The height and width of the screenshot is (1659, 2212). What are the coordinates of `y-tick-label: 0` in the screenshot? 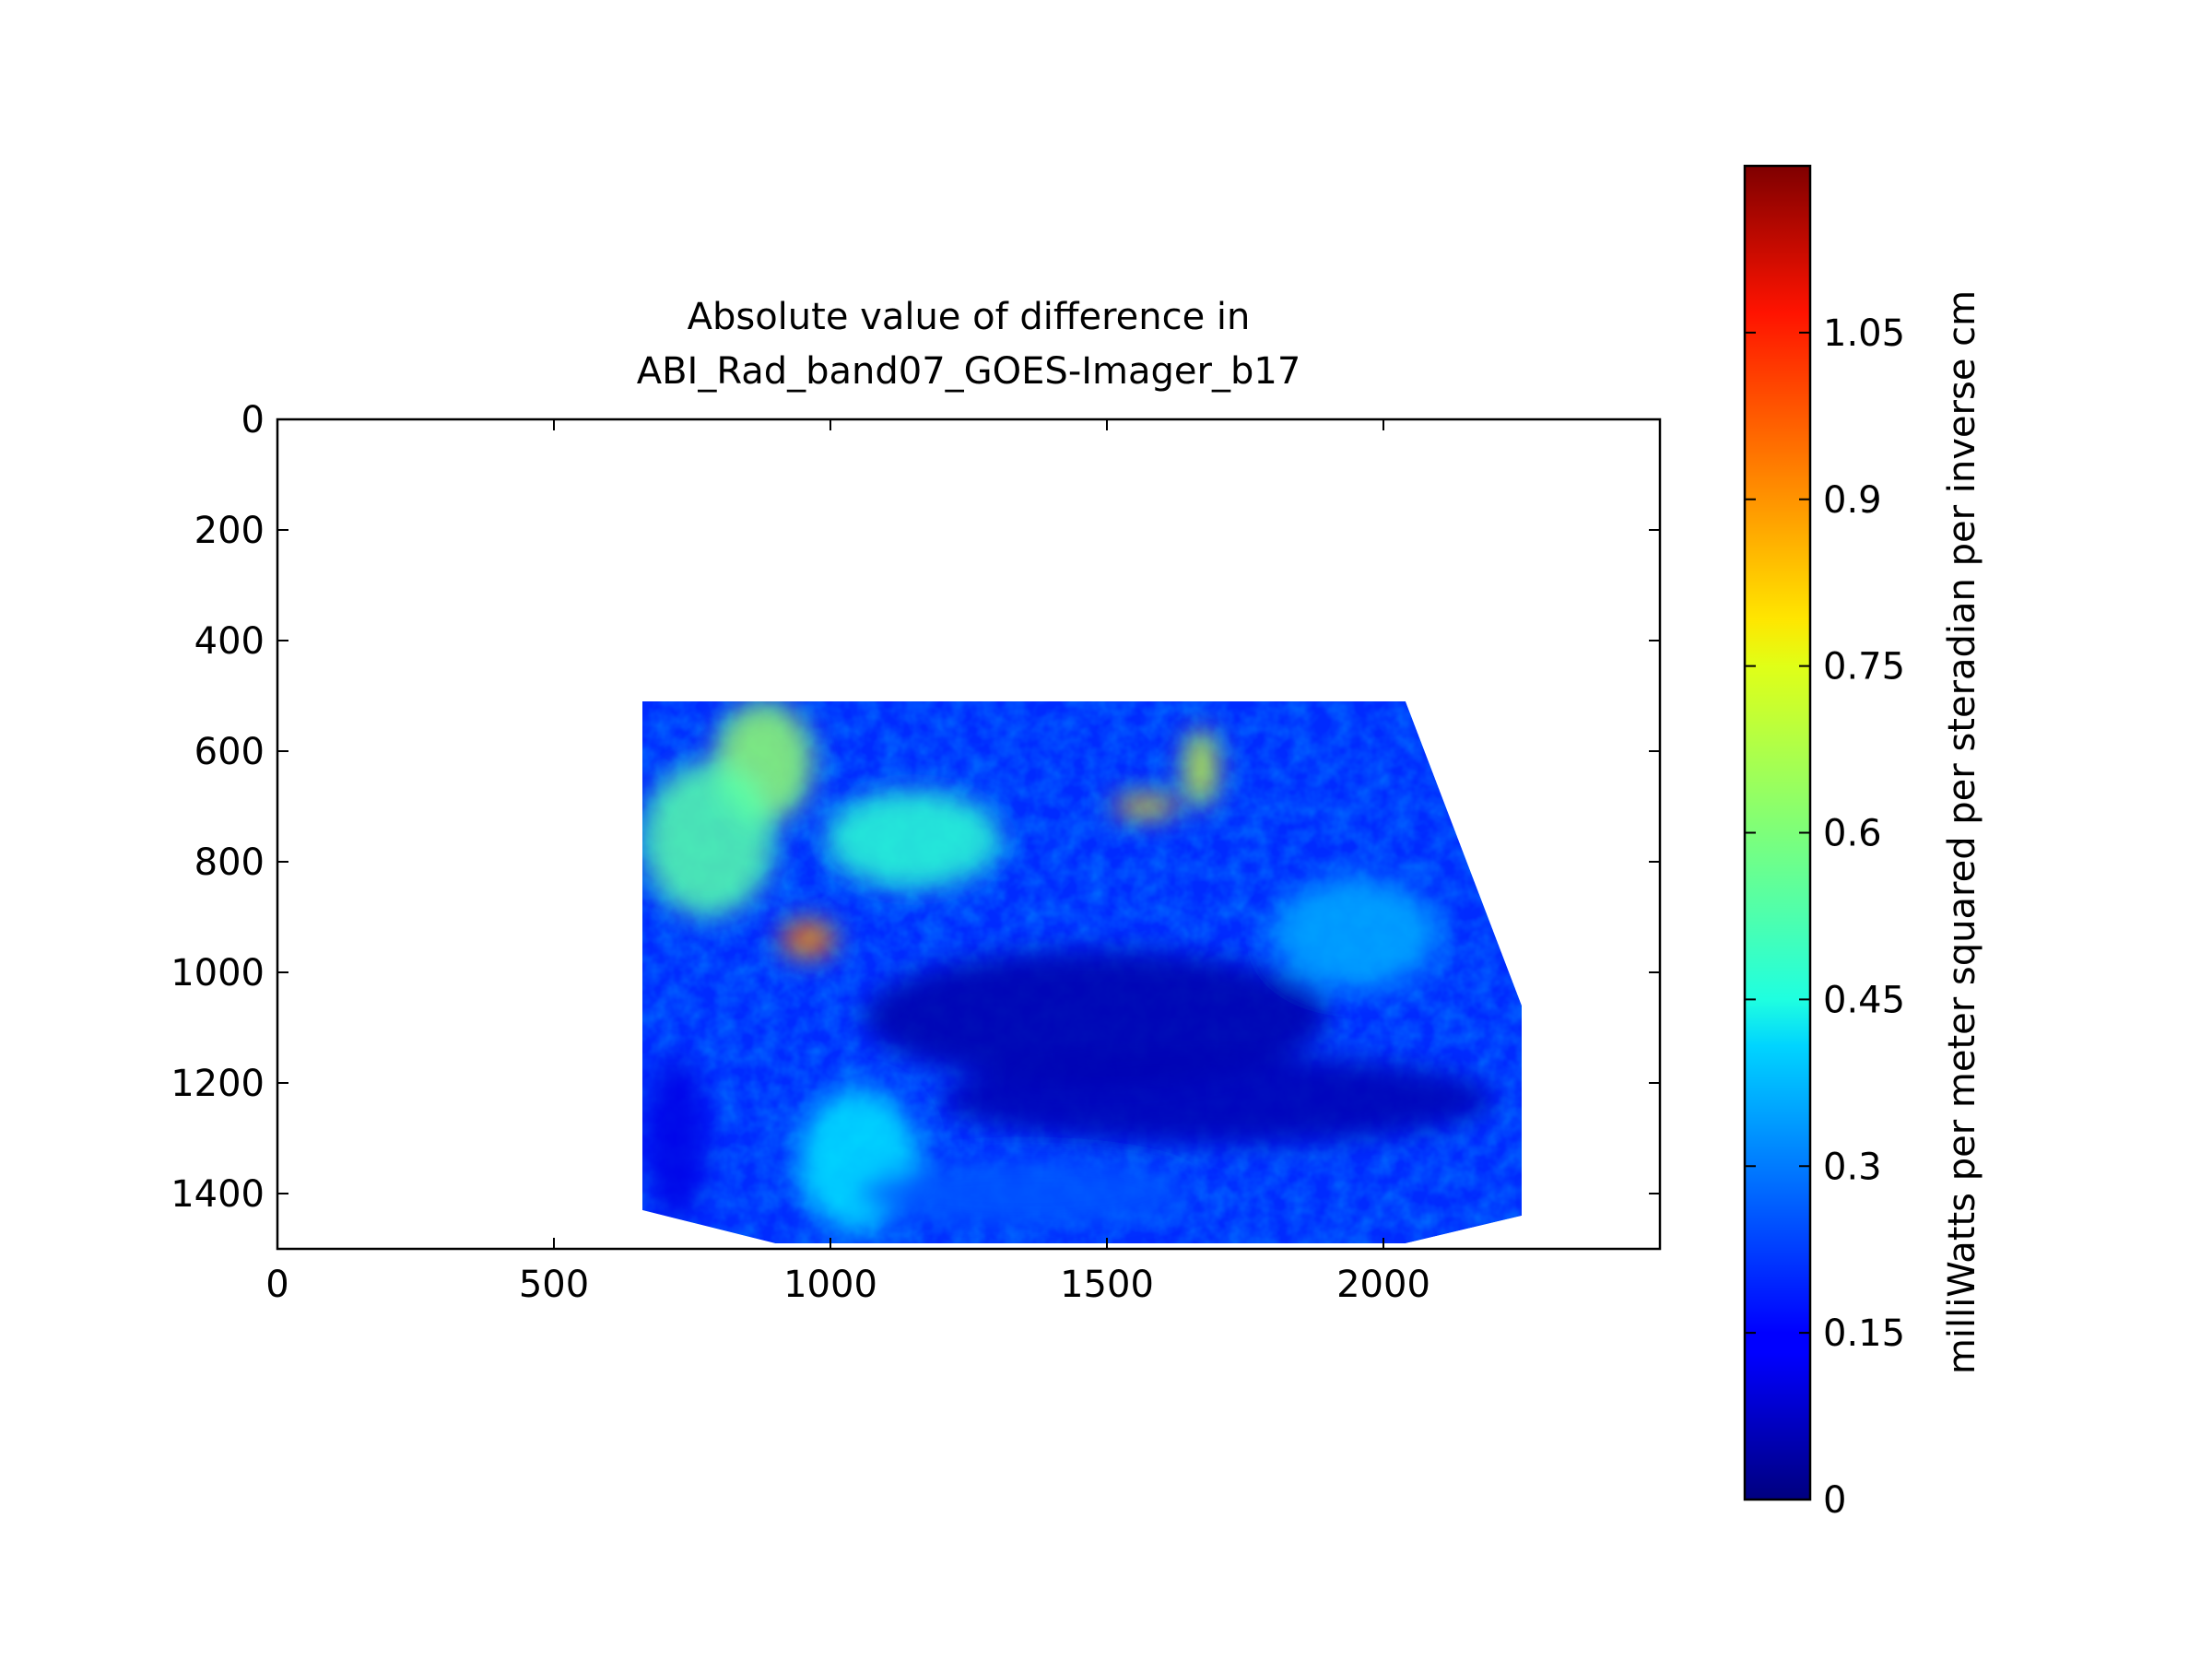 It's located at (253, 420).